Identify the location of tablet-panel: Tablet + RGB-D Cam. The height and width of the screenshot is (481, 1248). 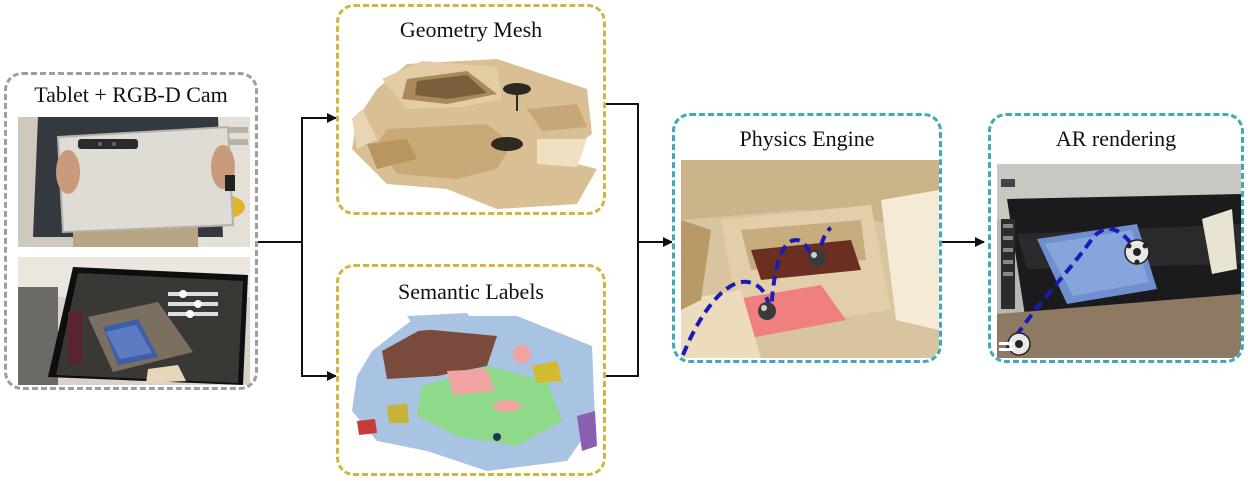
(131, 231).